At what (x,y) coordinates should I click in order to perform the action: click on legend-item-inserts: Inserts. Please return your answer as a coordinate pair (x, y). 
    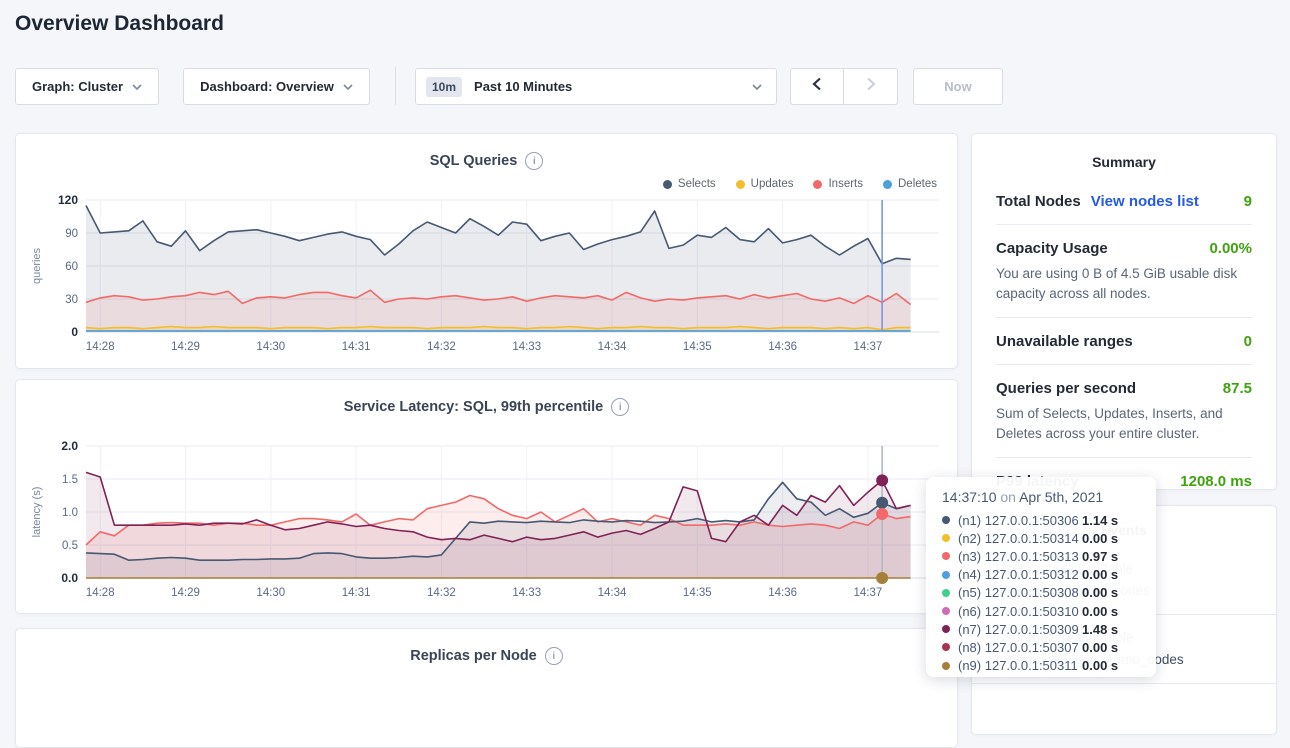
    Looking at the image, I should click on (838, 184).